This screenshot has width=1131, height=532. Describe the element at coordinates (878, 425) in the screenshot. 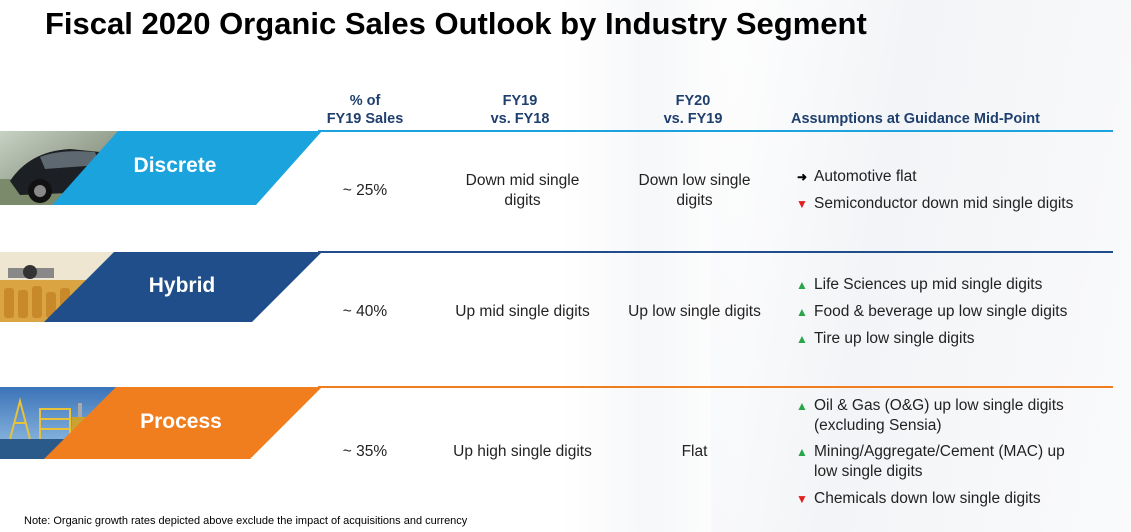

I see `assumption-text: (excluding Sensia)` at that location.